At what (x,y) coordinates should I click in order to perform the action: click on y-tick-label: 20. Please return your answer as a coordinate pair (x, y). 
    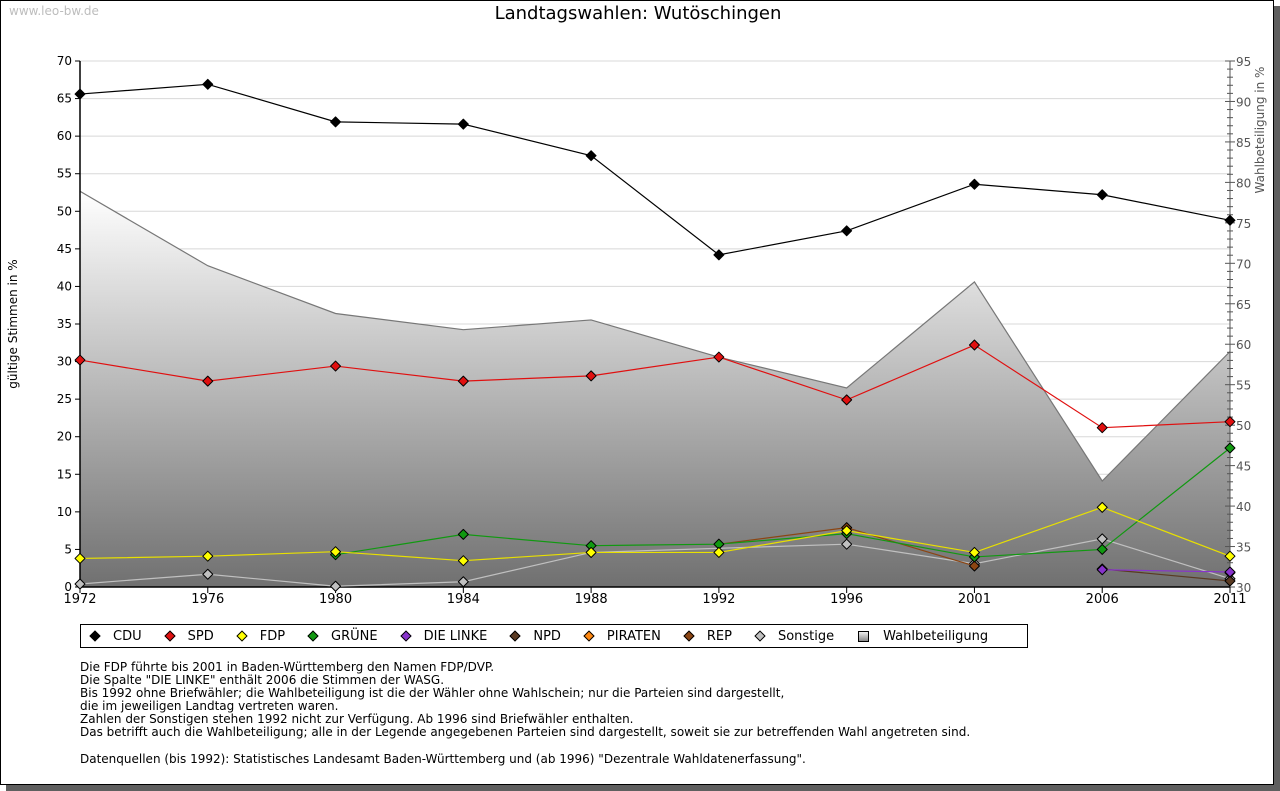
    Looking at the image, I should click on (64, 437).